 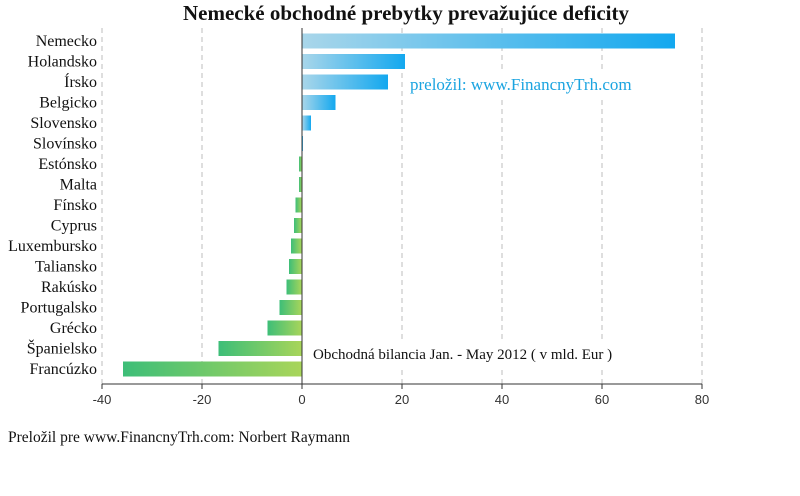 I want to click on category-label: Portugalsko, so click(x=59, y=308).